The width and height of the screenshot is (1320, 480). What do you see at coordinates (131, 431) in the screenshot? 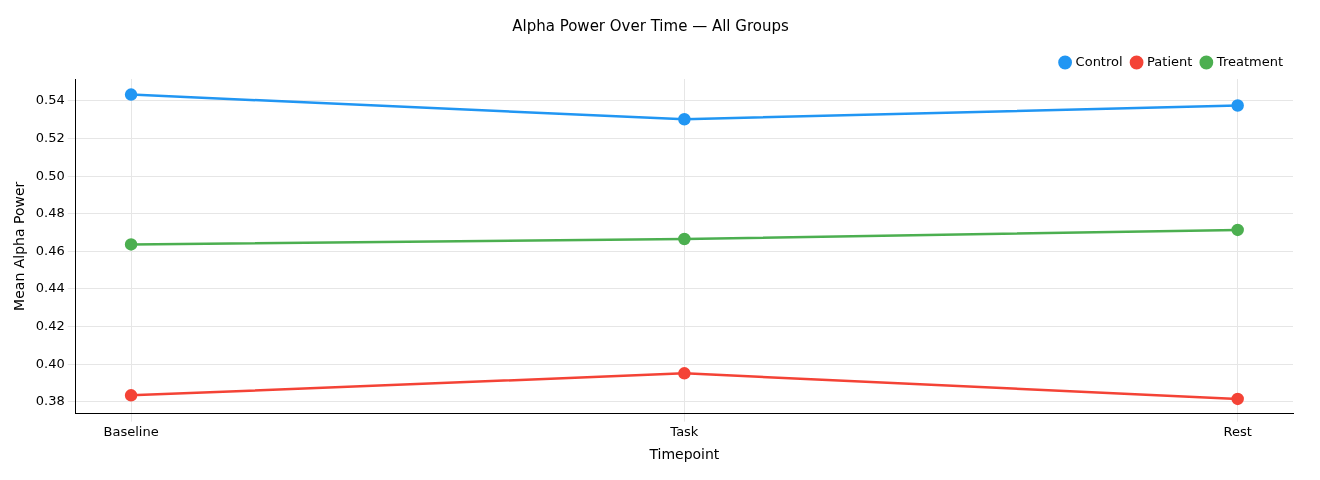
I see `x-tick-label: Baseline` at bounding box center [131, 431].